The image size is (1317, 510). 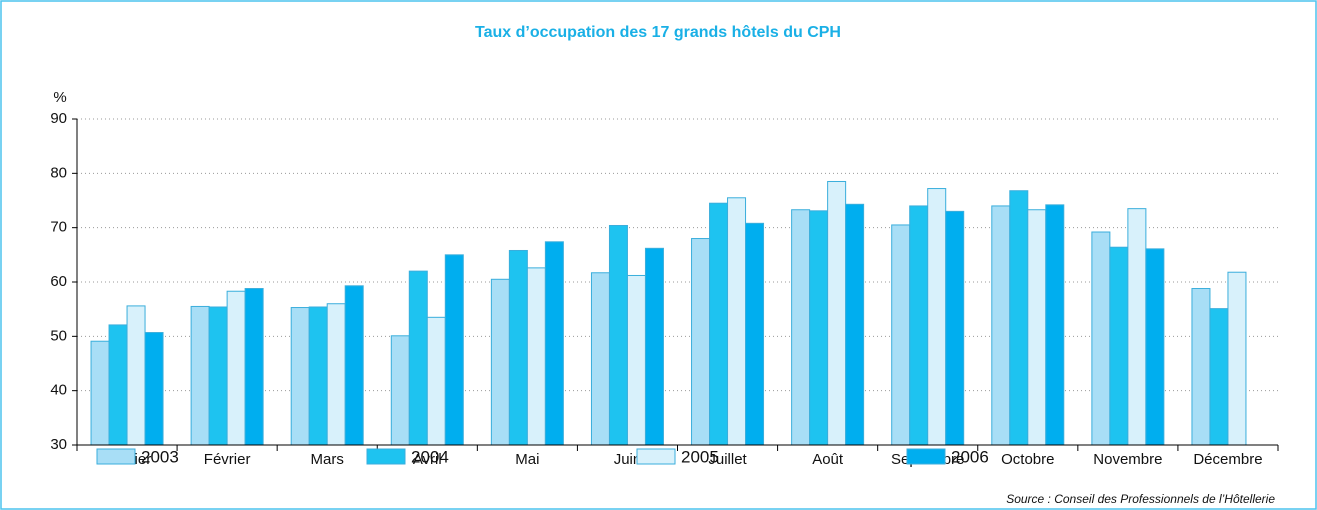 I want to click on x-tick-label: Avril, so click(x=427, y=459).